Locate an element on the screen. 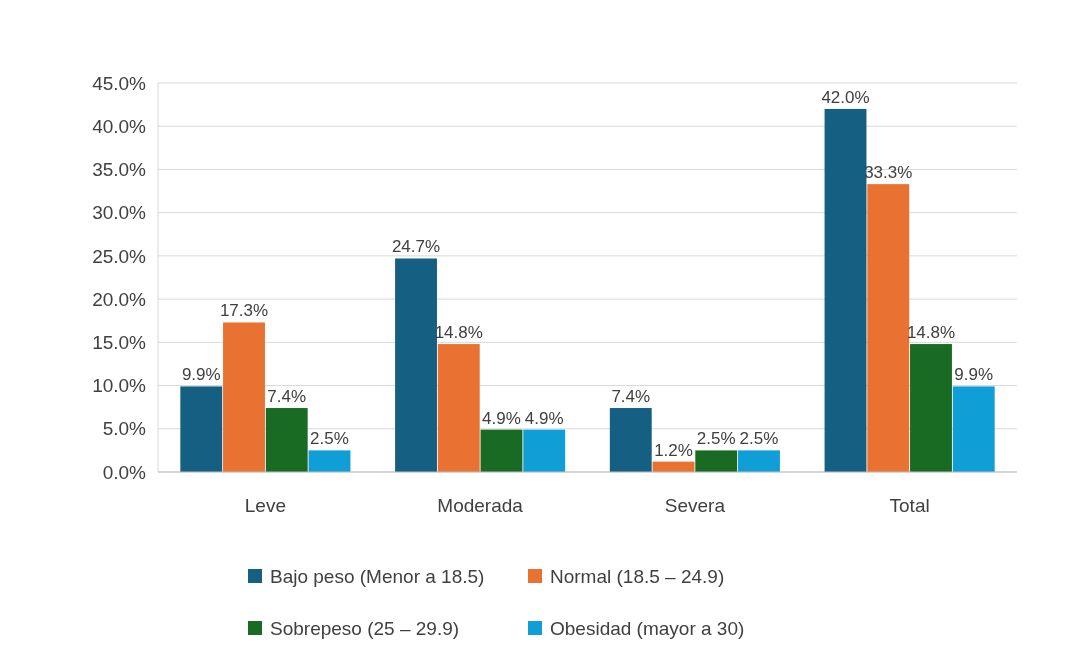 The width and height of the screenshot is (1069, 649). y-tick-label: 20.0% is located at coordinates (119, 299).